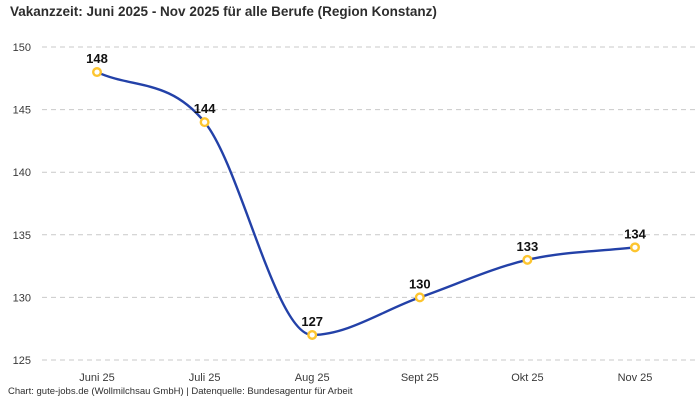  What do you see at coordinates (22, 298) in the screenshot?
I see `y-axis-tick-label: 130` at bounding box center [22, 298].